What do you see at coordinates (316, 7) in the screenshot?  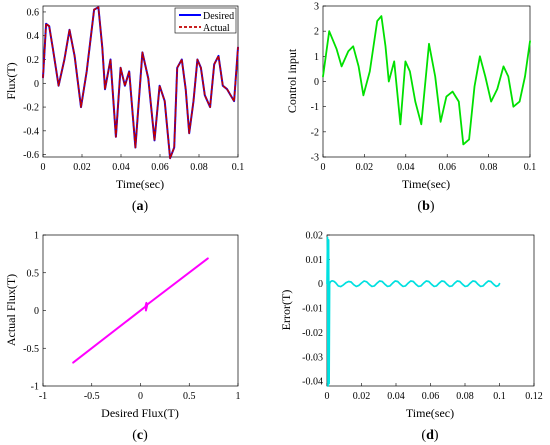 I see `panel-b-ytick-label-6: 3` at bounding box center [316, 7].